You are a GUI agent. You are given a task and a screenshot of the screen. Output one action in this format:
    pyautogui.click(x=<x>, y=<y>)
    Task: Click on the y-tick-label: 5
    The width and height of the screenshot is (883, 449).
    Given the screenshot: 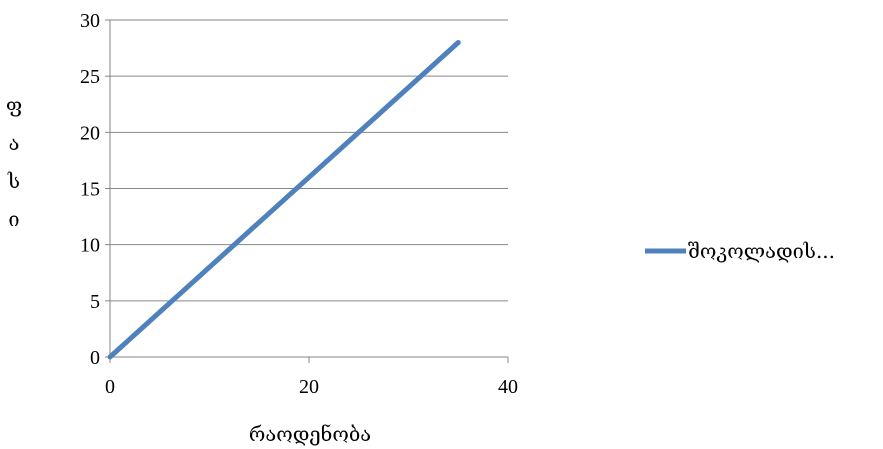 What is the action you would take?
    pyautogui.click(x=95, y=302)
    